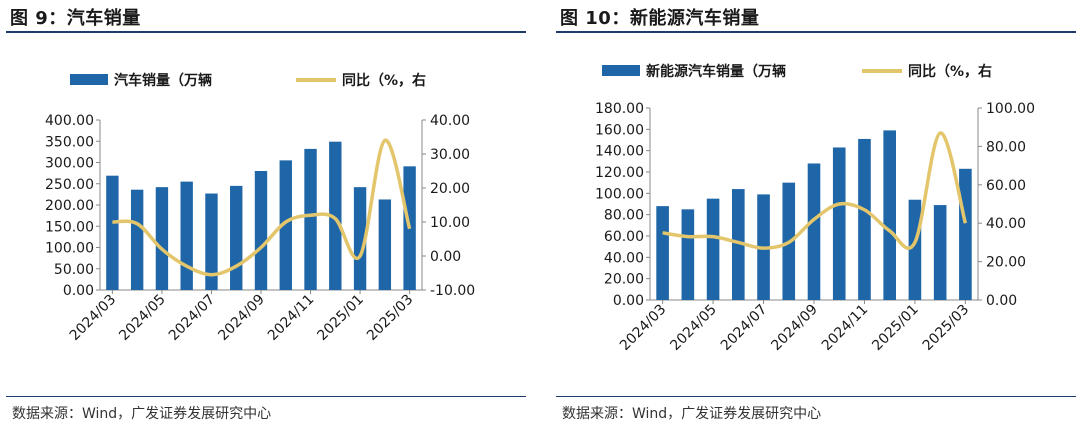 Image resolution: width=1080 pixels, height=427 pixels. What do you see at coordinates (69, 164) in the screenshot?
I see `left-tick-label: 300.00` at bounding box center [69, 164].